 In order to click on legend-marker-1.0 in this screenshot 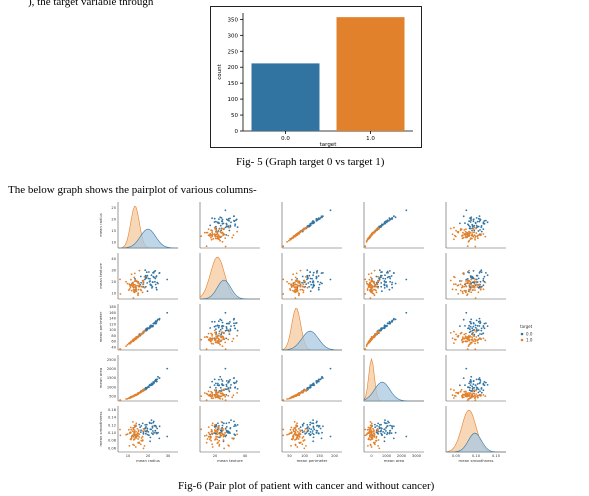, I will do `click(522, 340)`.